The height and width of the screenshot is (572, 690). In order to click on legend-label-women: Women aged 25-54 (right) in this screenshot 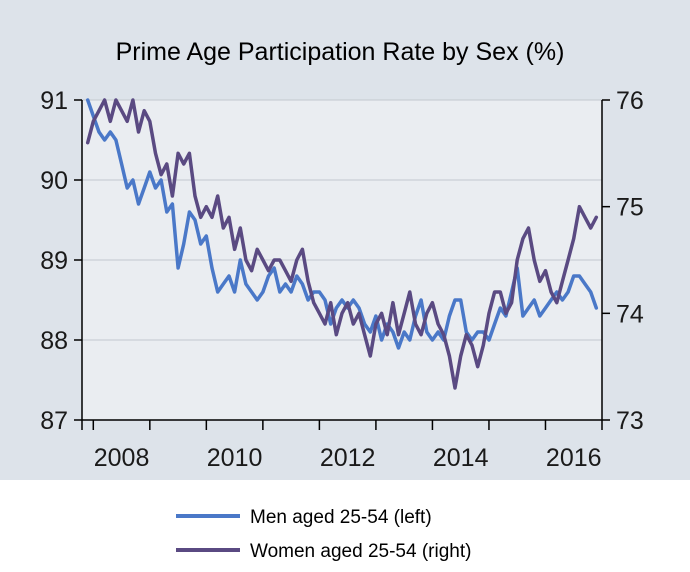, I will do `click(360, 551)`.